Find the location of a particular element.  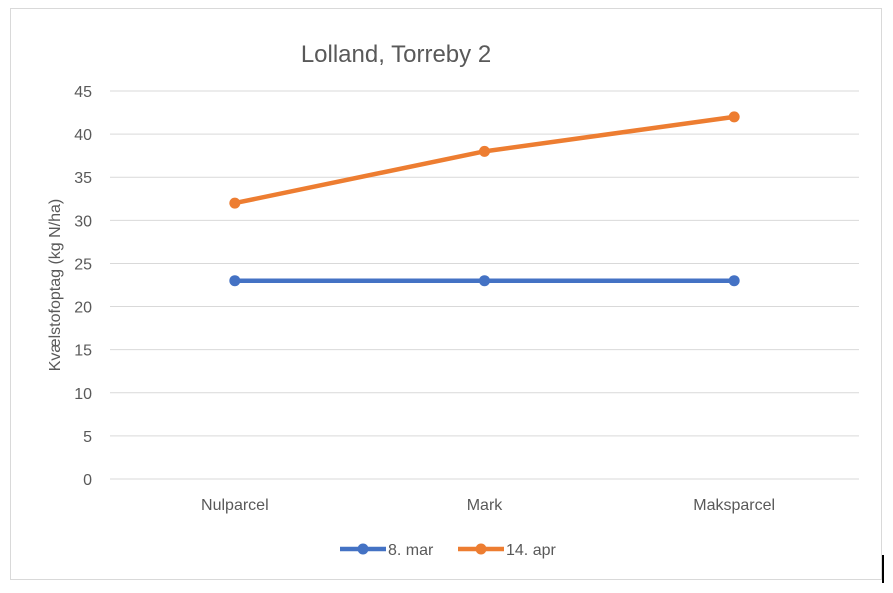

legend-label: 14. apr is located at coordinates (531, 550).